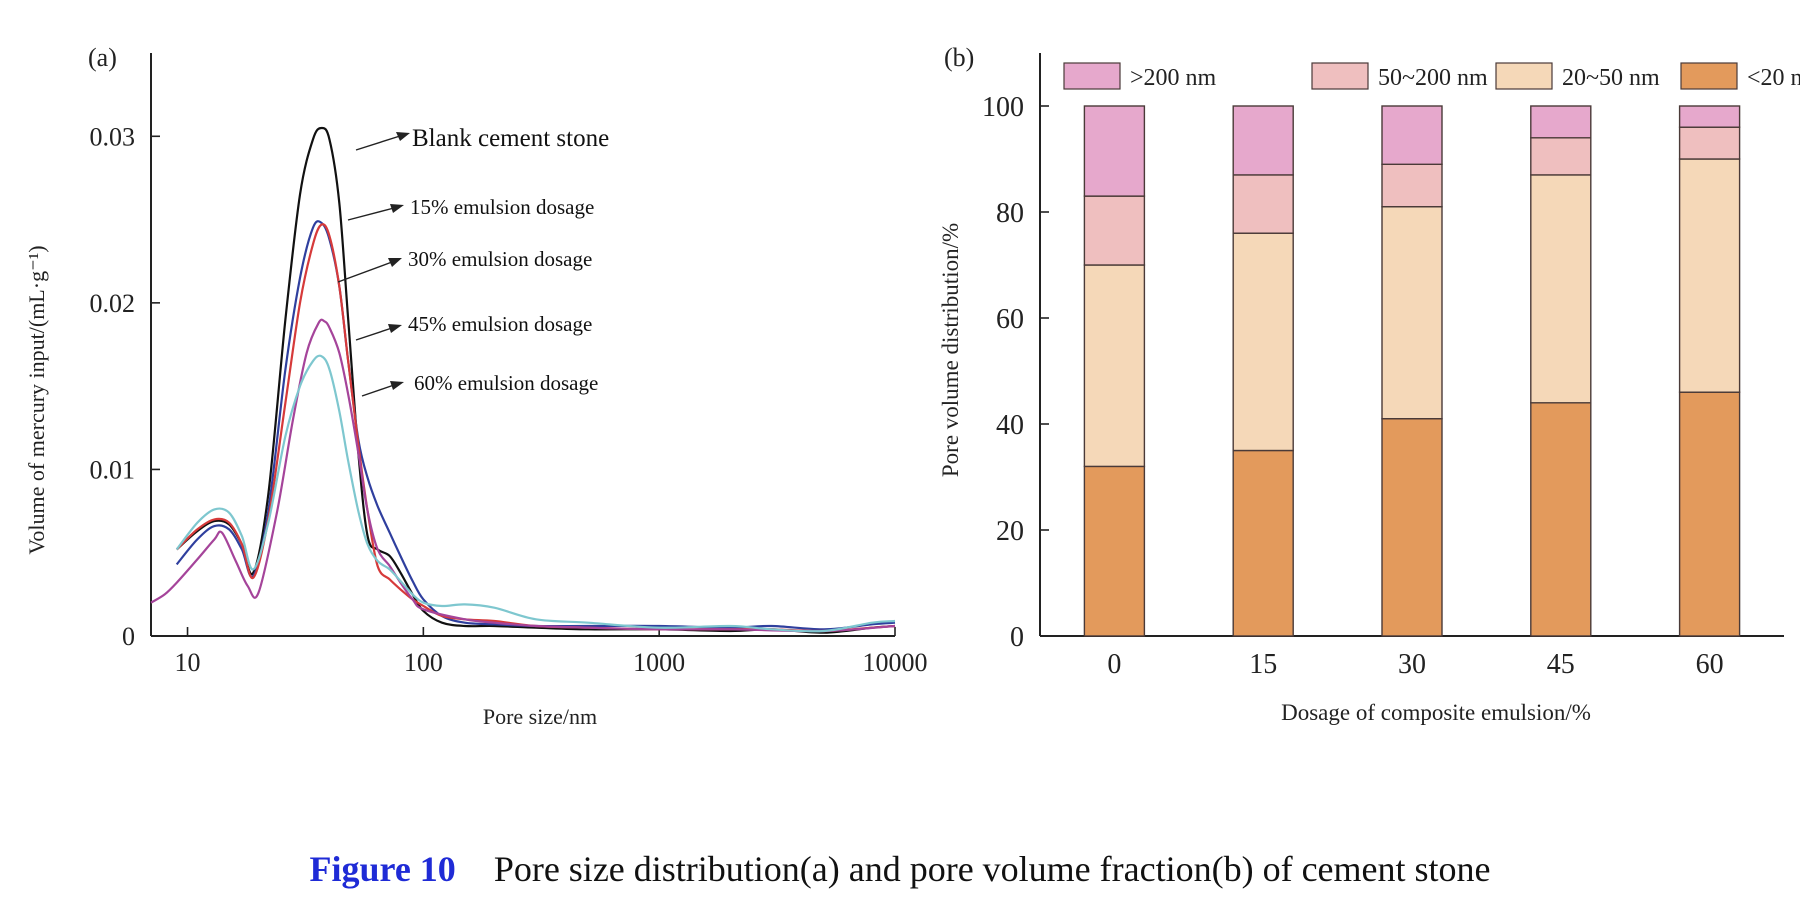 Image resolution: width=1800 pixels, height=924 pixels. What do you see at coordinates (1010, 531) in the screenshot?
I see `y-tick-label: 20` at bounding box center [1010, 531].